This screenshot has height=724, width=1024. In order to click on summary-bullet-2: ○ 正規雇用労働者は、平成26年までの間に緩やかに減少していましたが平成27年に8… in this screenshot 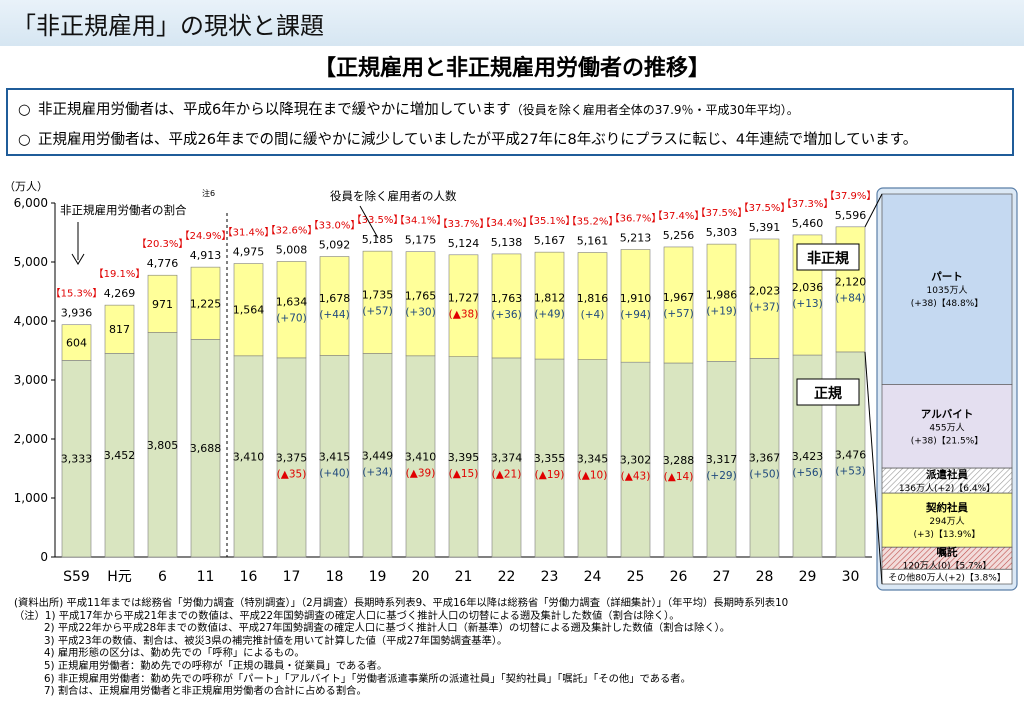, I will do `click(467, 138)`.